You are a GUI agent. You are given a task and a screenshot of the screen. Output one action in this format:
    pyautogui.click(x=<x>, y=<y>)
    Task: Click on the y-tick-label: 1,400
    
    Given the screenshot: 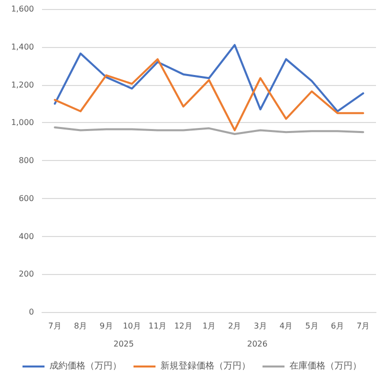 What is the action you would take?
    pyautogui.click(x=22, y=47)
    